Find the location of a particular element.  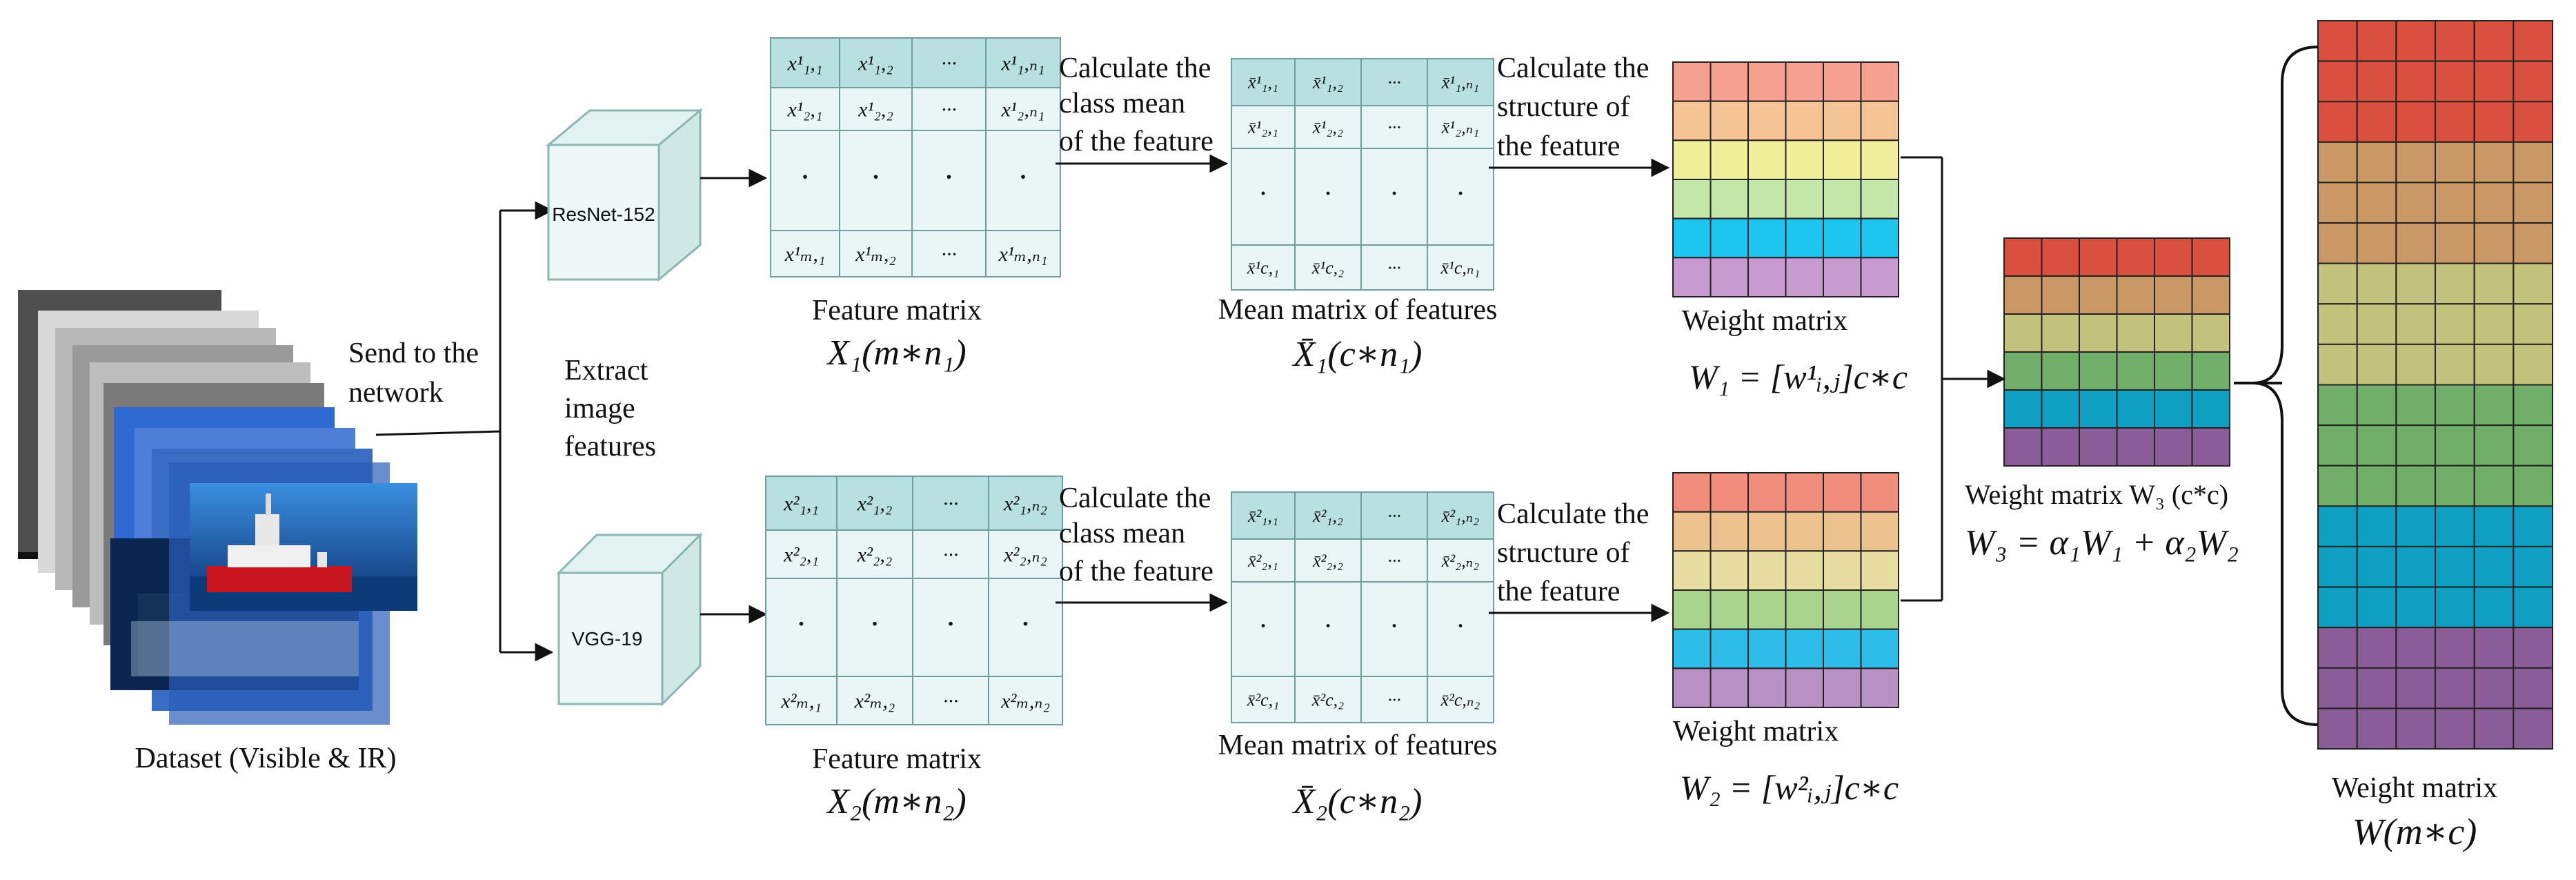

fm-bottom-cell-1-2: ··· is located at coordinates (950, 554).